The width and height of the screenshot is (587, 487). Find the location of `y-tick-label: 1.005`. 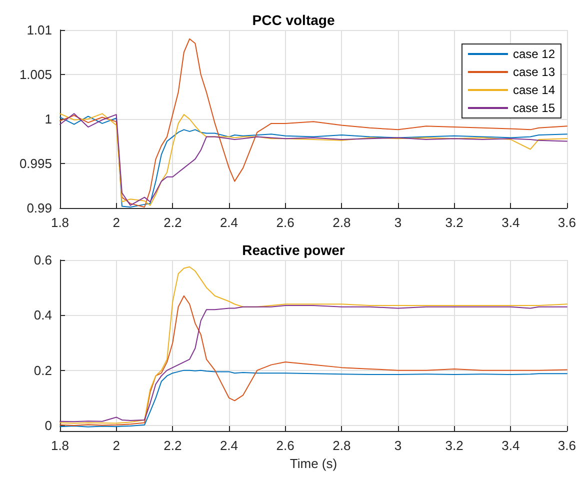

y-tick-label: 1.005 is located at coordinates (35, 74).